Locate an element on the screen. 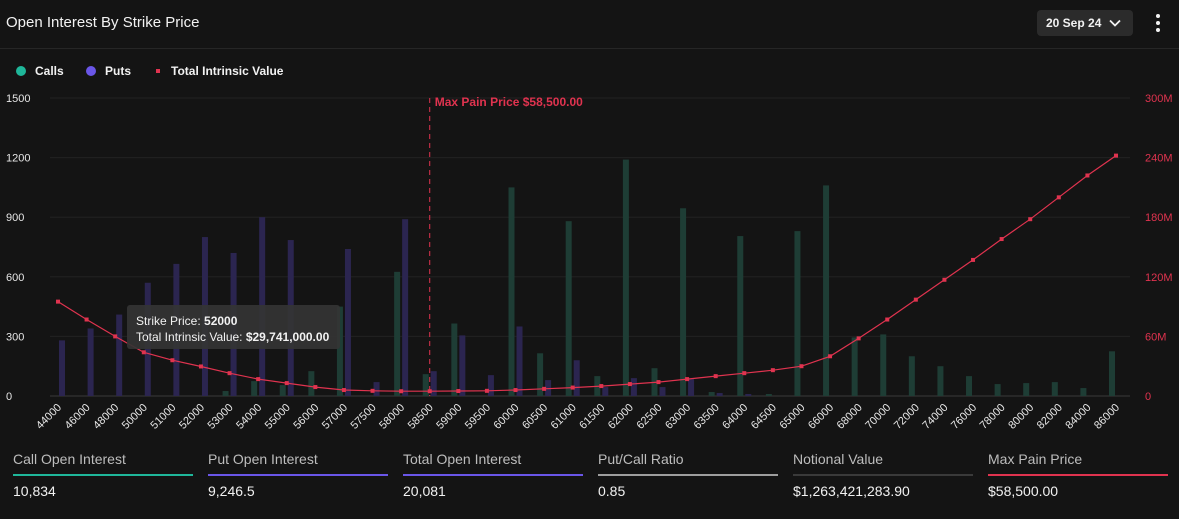 This screenshot has height=519, width=1179. x-tick-label: 54000 is located at coordinates (249, 417).